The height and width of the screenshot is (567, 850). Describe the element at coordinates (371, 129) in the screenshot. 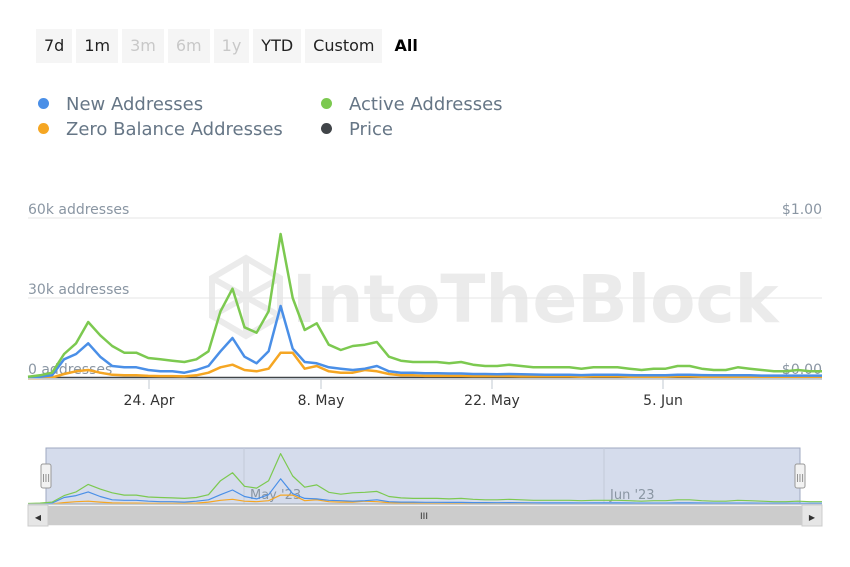

I see `legend-label-price: Price` at that location.